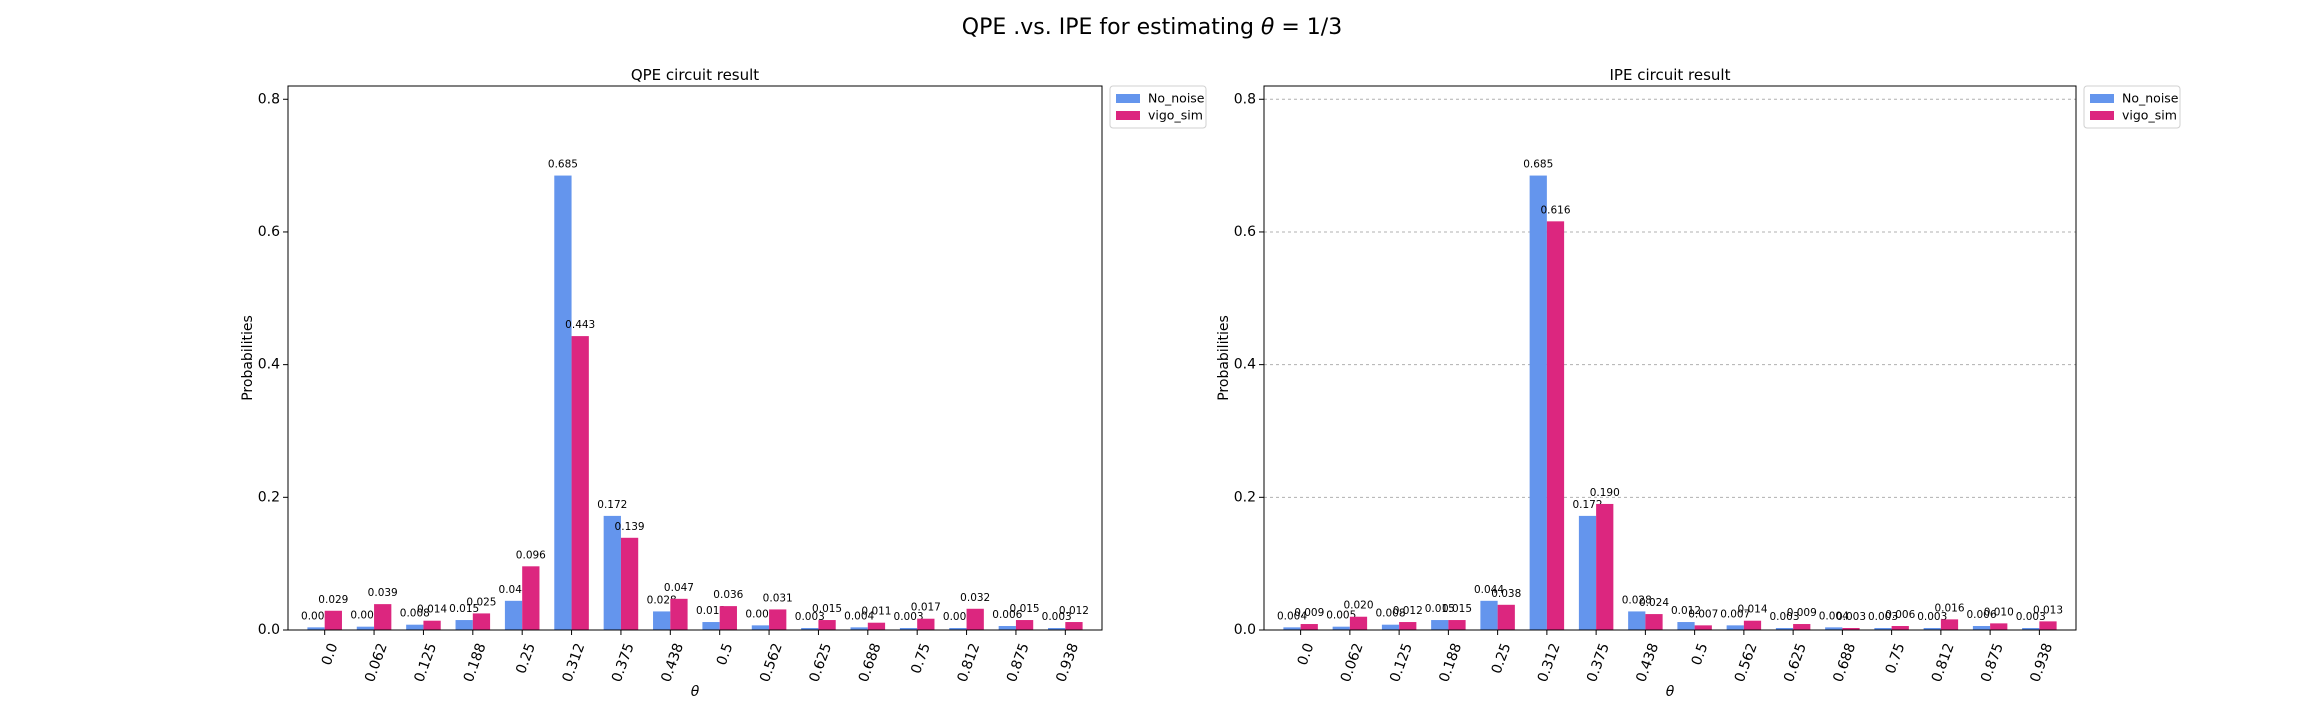  Describe the element at coordinates (1670, 75) in the screenshot. I see `ipe-chart-title: IPE circuit result` at that location.